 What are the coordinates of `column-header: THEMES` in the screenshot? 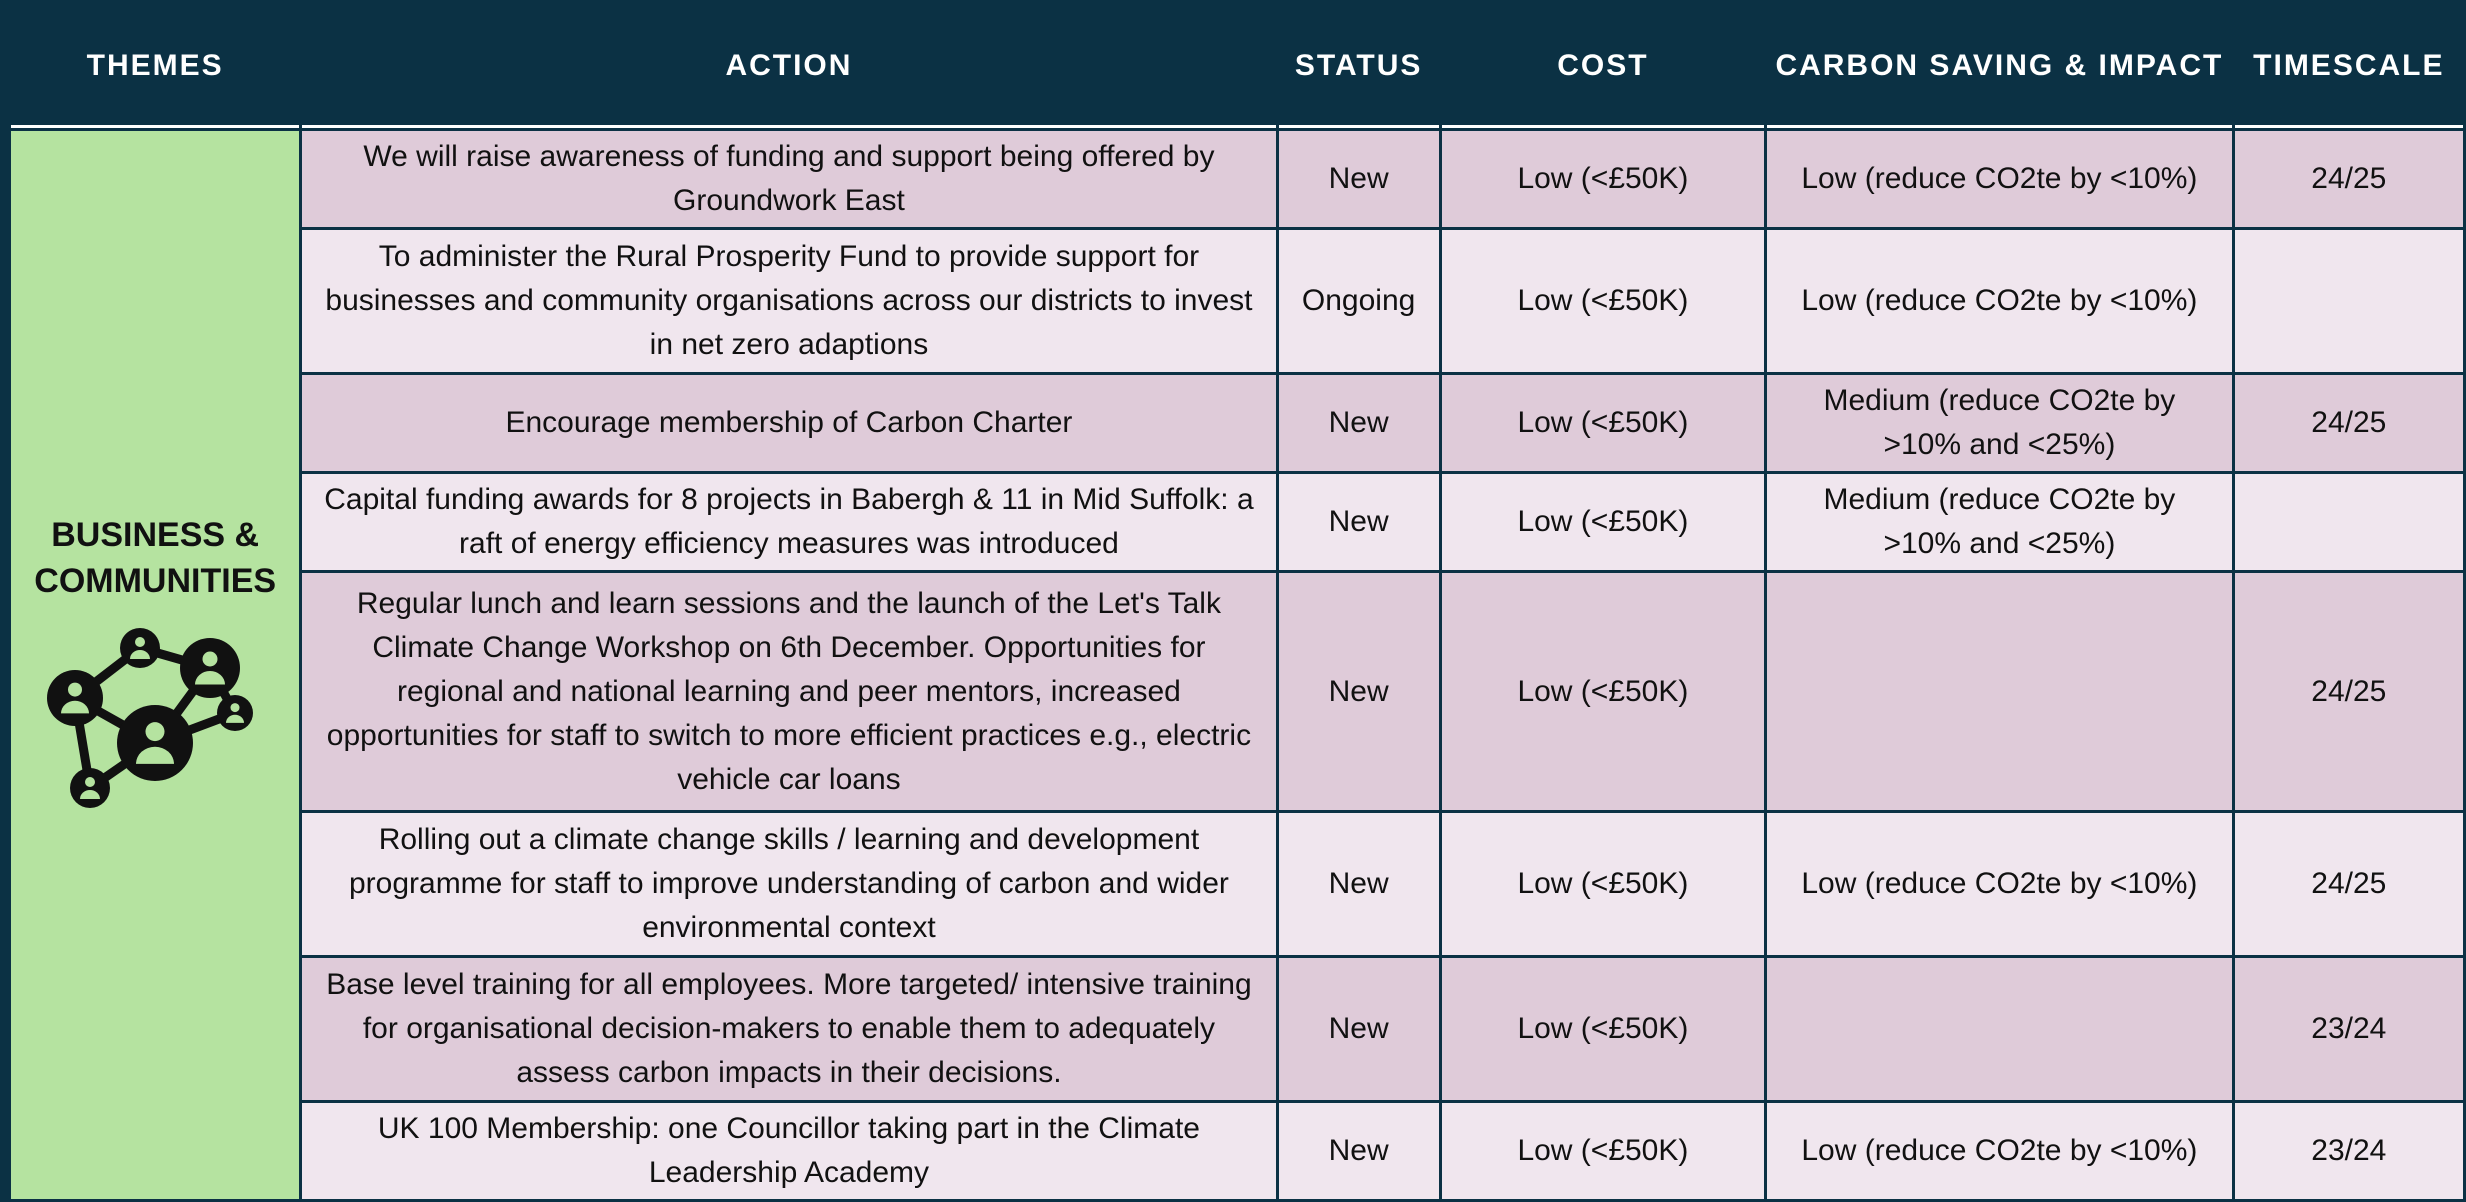 It's located at (155, 67).